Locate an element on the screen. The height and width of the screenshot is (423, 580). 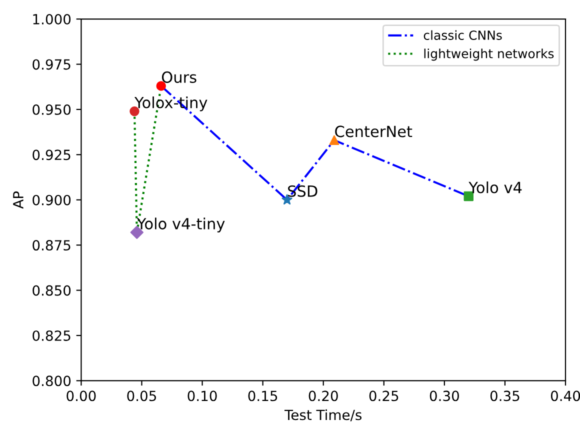
legend-label: classic CNNs is located at coordinates (463, 35).